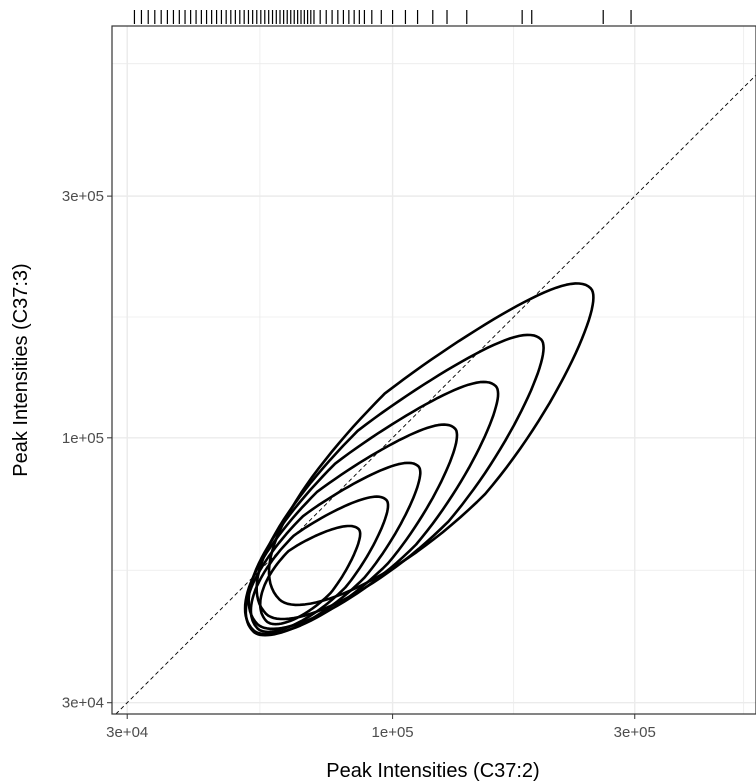 The width and height of the screenshot is (756, 784). What do you see at coordinates (83, 196) in the screenshot?
I see `y-tick-label: 3e+05` at bounding box center [83, 196].